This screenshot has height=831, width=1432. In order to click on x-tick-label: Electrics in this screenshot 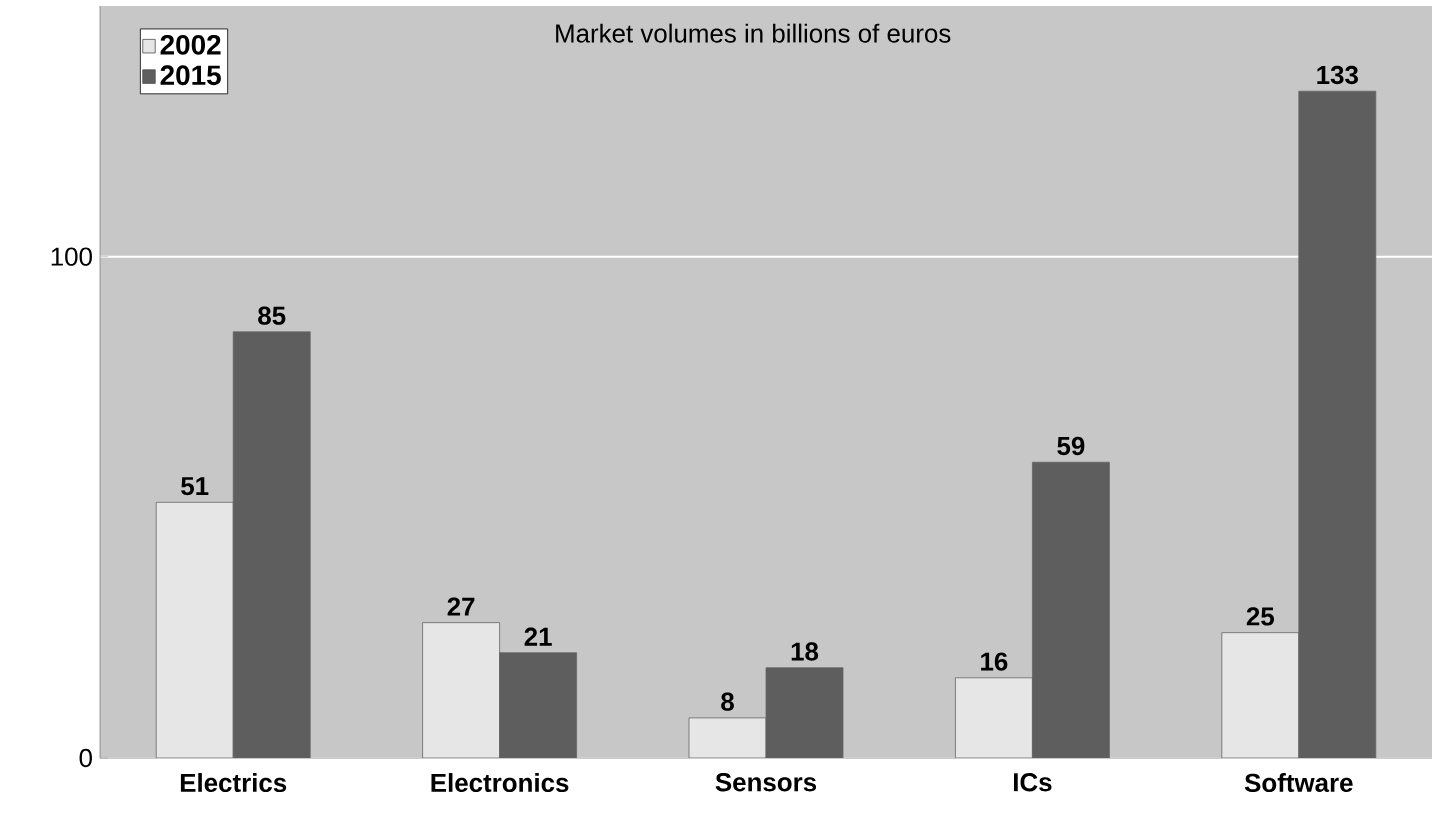, I will do `click(233, 783)`.